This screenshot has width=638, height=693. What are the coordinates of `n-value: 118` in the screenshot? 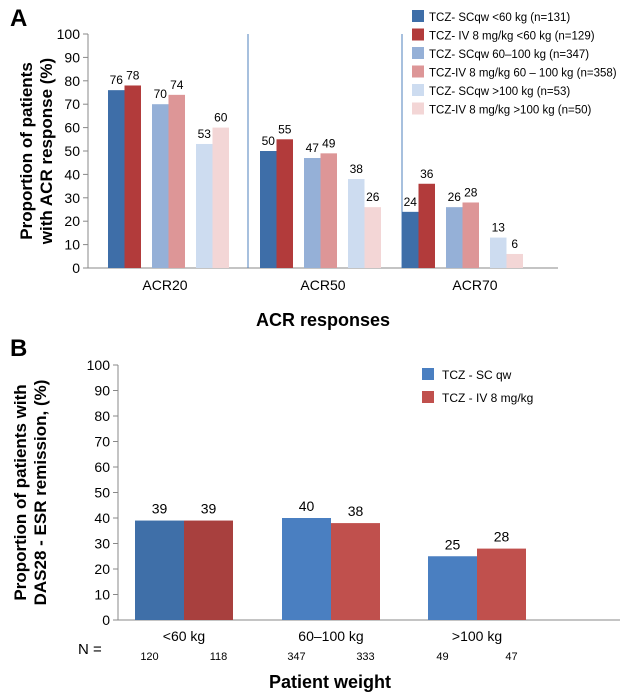 It's located at (219, 657).